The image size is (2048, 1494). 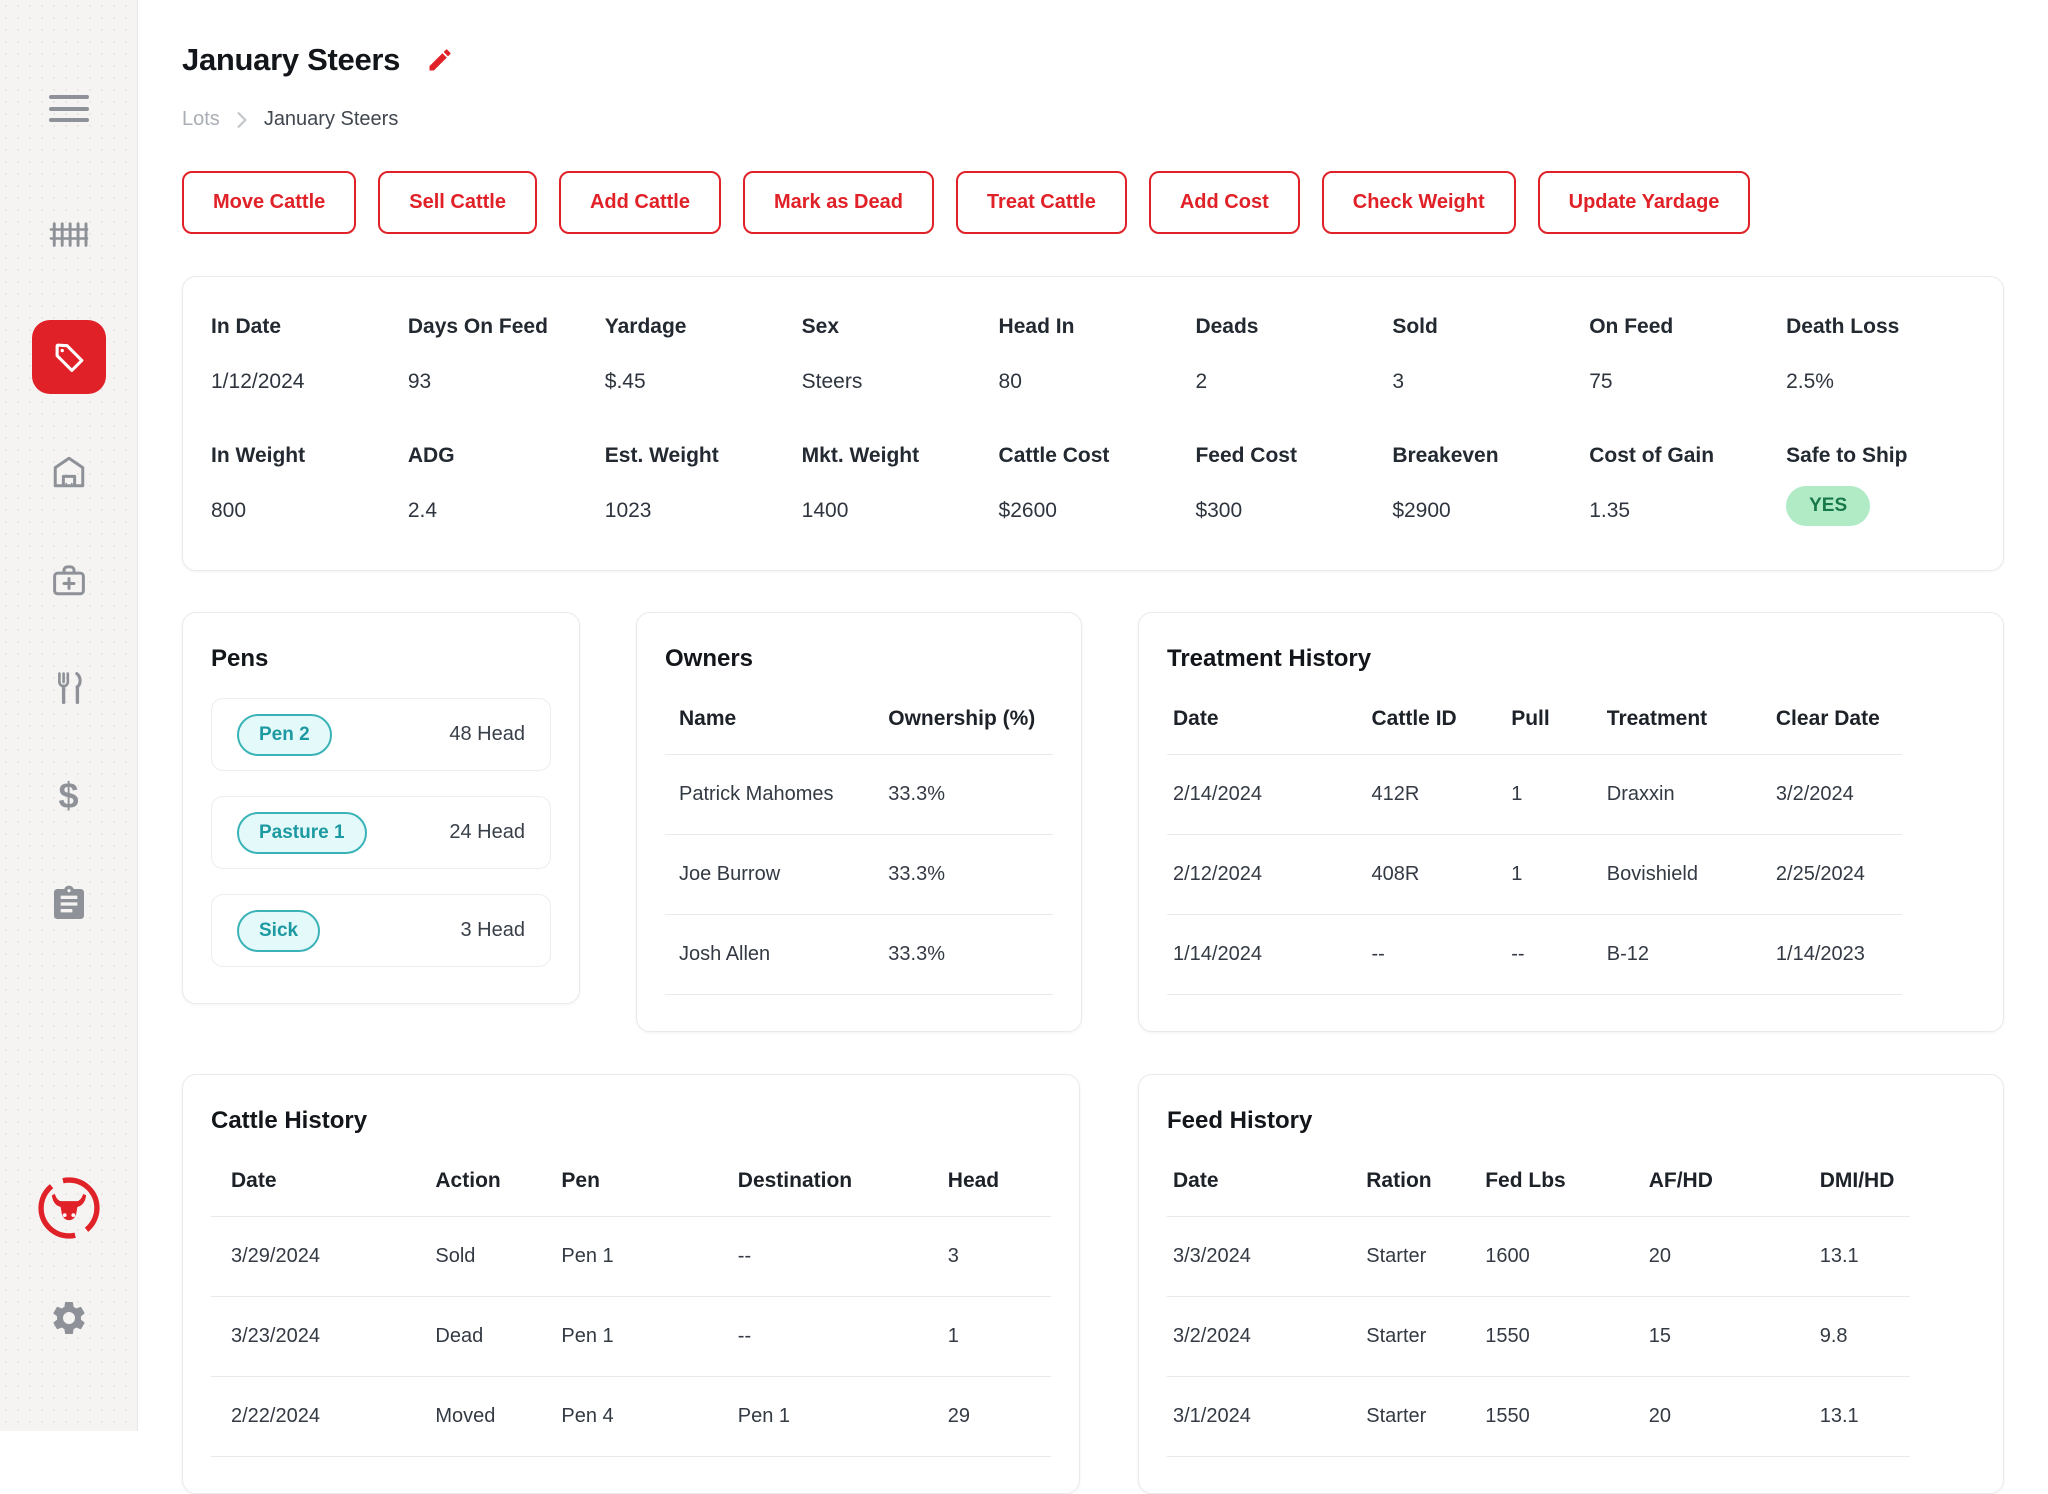 I want to click on treat-cattle-button: Treat Cattle, so click(x=1041, y=202).